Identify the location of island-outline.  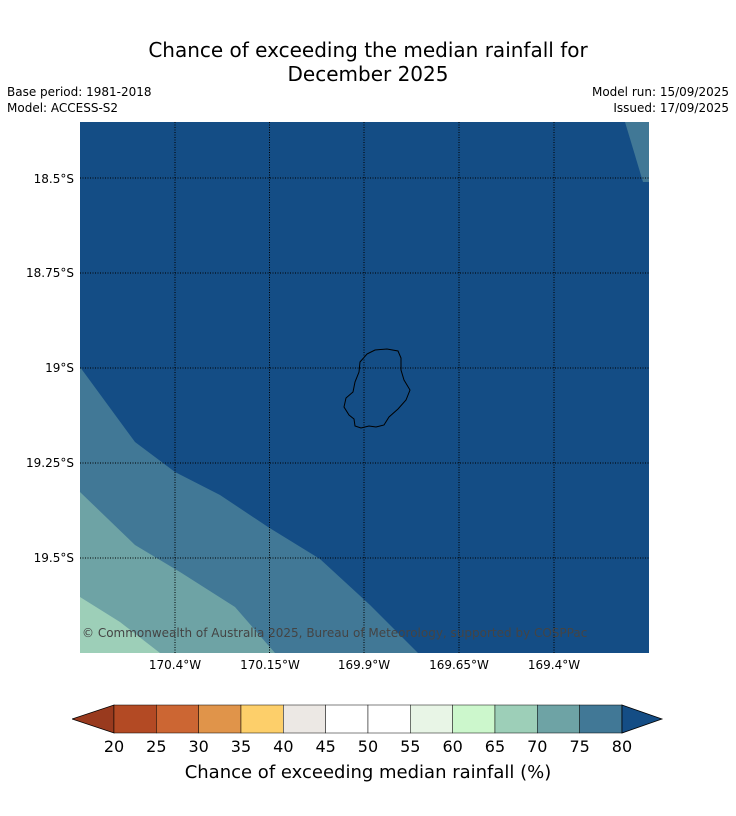
(377, 388).